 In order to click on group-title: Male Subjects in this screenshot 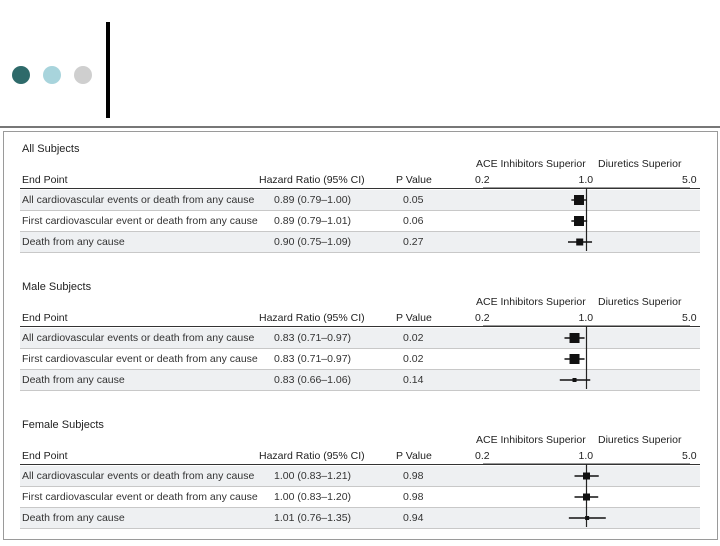, I will do `click(57, 287)`.